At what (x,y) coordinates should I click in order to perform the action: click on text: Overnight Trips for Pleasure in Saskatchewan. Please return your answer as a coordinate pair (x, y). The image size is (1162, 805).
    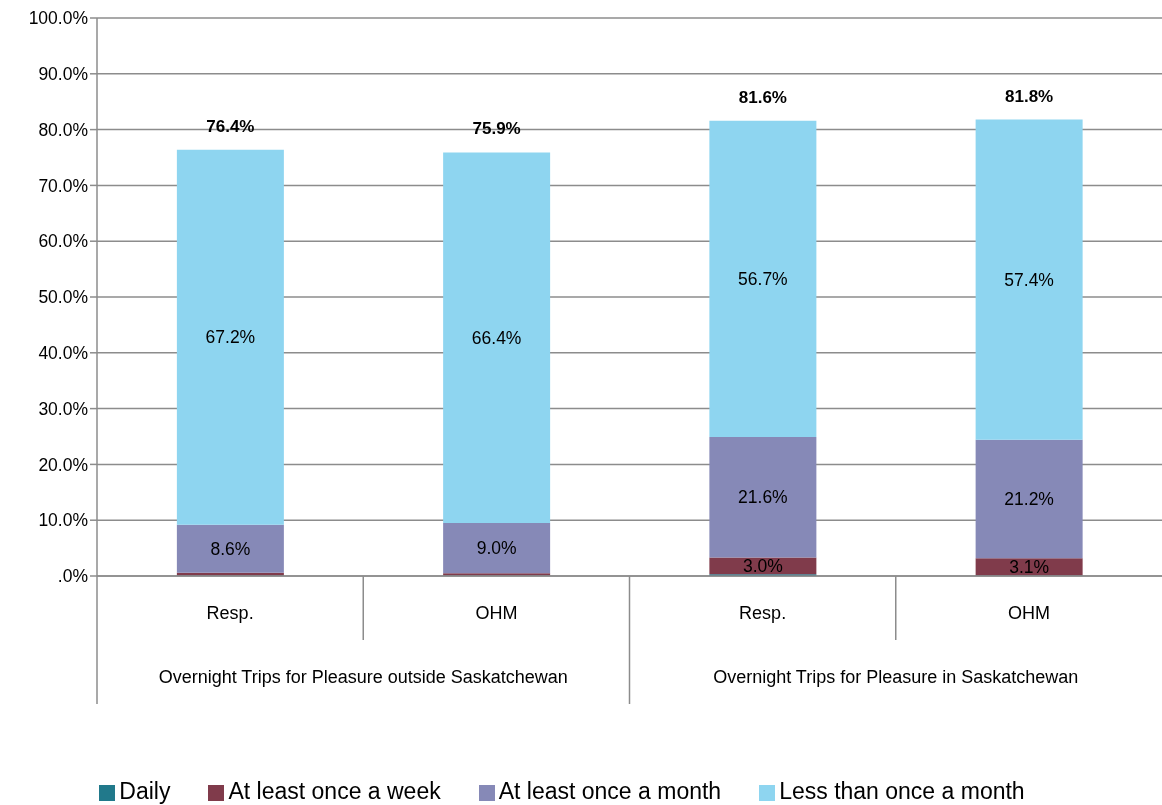
    Looking at the image, I should click on (896, 677).